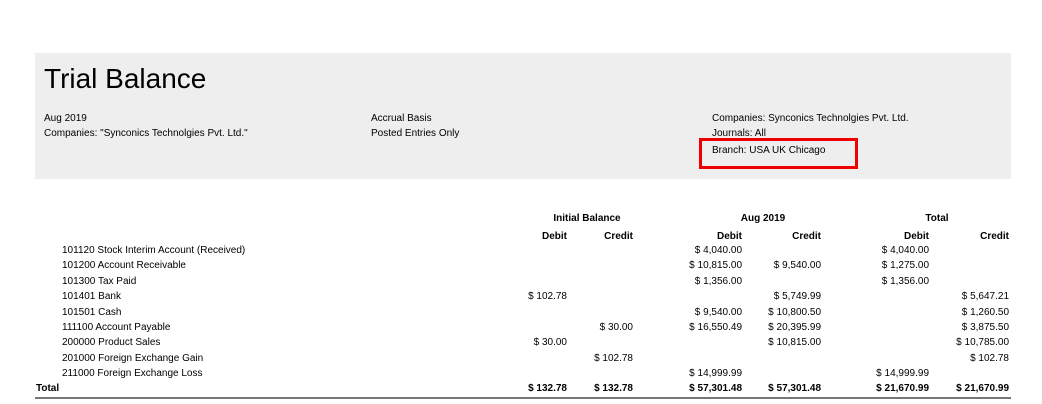 Image resolution: width=1042 pixels, height=404 pixels. Describe the element at coordinates (982, 343) in the screenshot. I see `amount-cell: $ 10,785.00` at that location.